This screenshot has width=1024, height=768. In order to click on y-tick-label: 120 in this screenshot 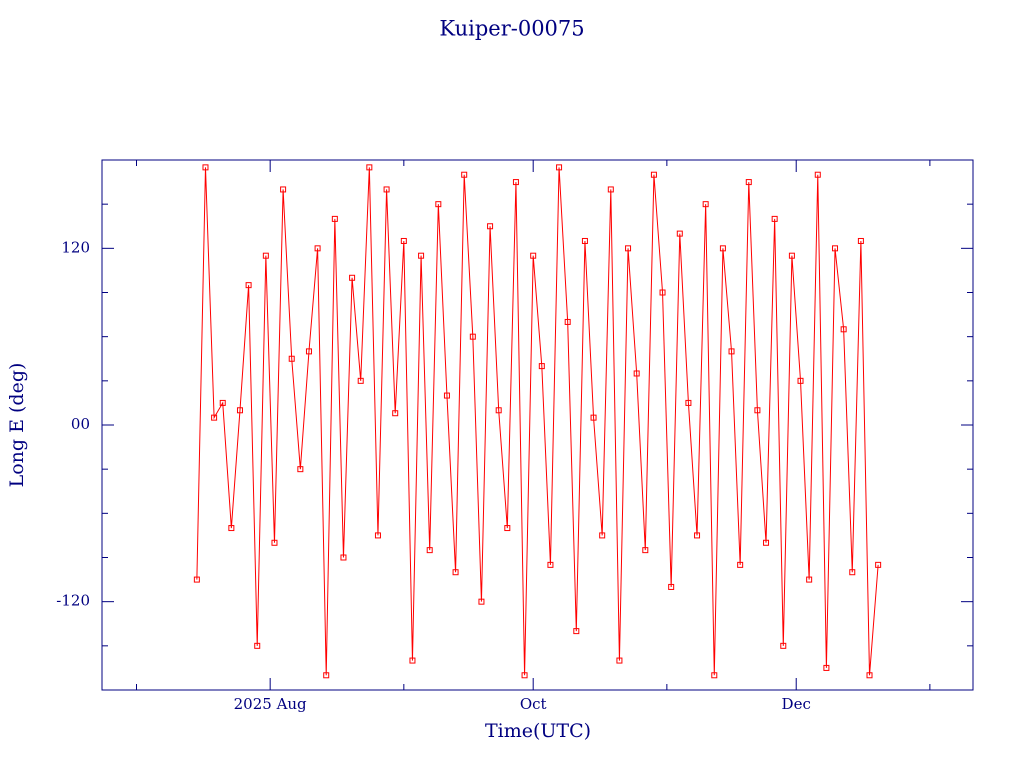, I will do `click(75, 247)`.